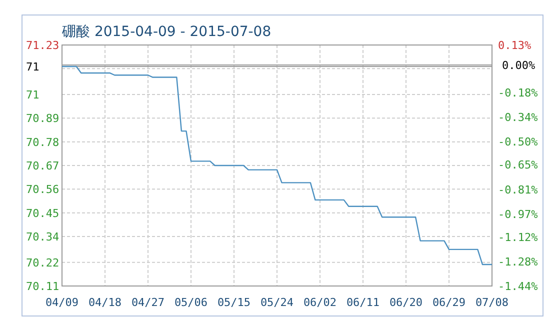 Image resolution: width=557 pixels, height=324 pixels. Describe the element at coordinates (518, 165) in the screenshot. I see `y2-tick-label: -0.65%` at that location.